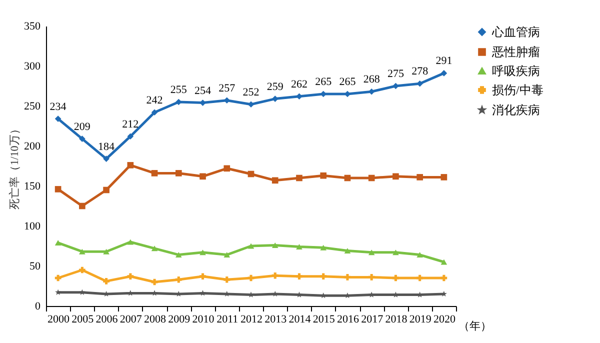  I want to click on x-tick-label: 2018, so click(396, 320).